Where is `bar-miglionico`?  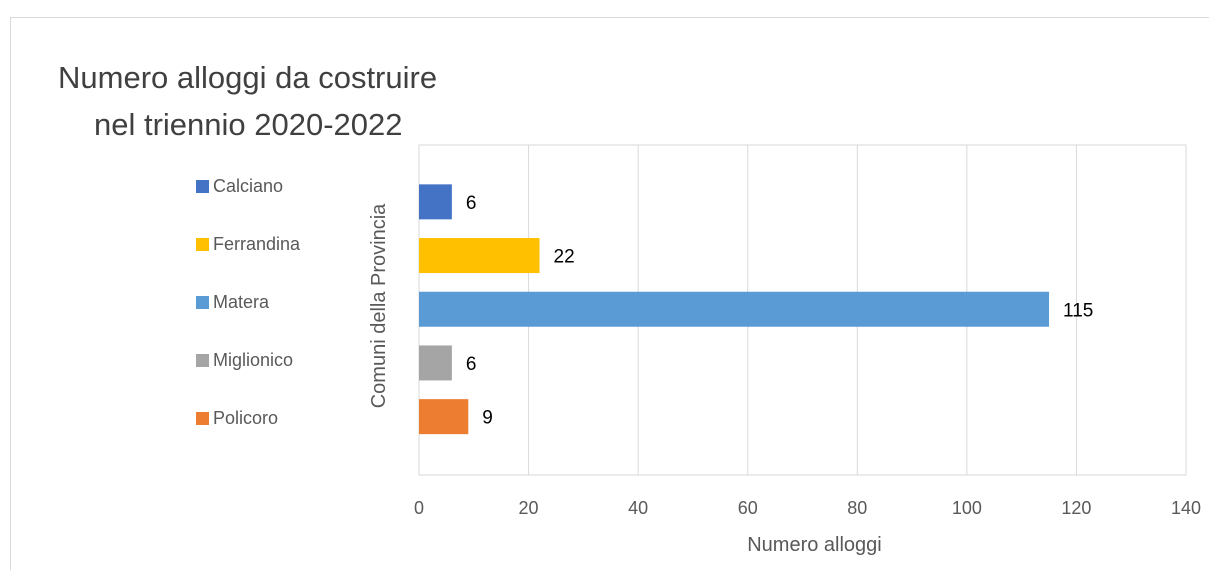 bar-miglionico is located at coordinates (435, 363).